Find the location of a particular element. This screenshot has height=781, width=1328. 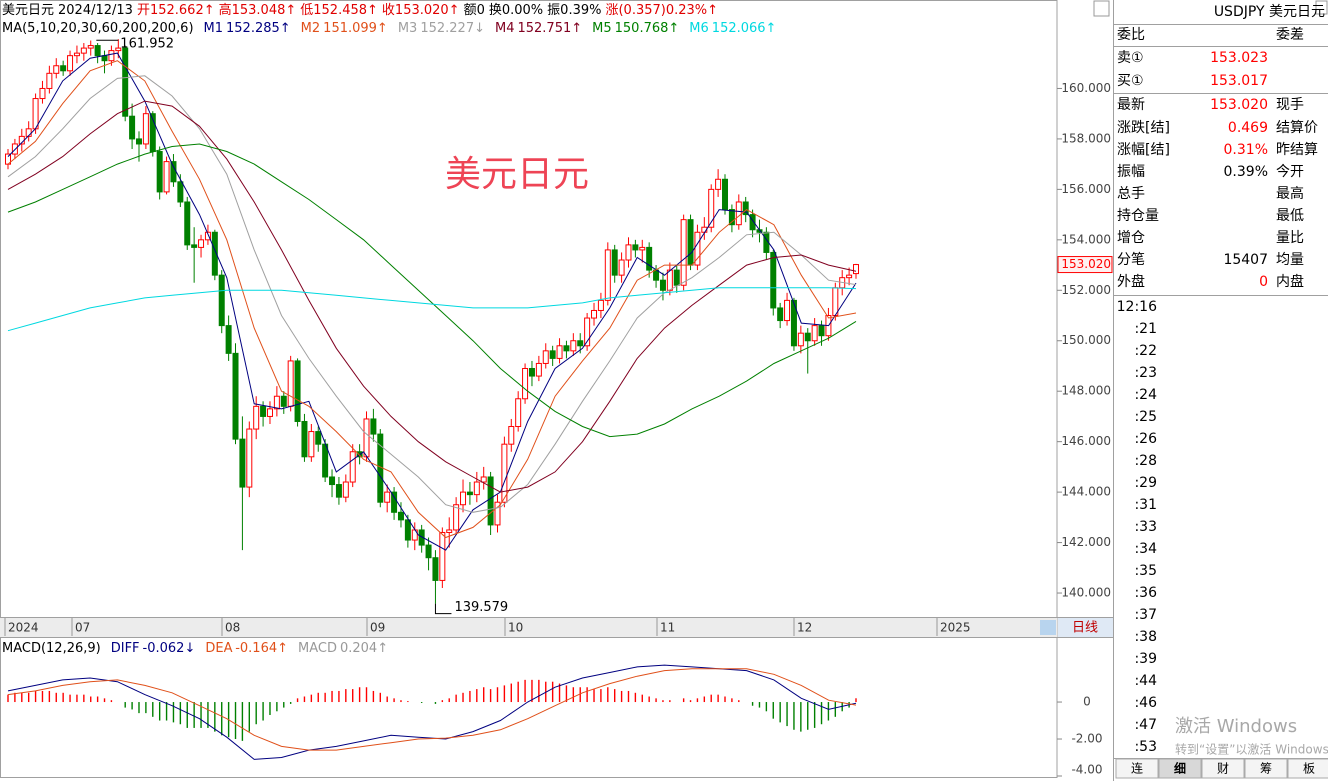

legend-name: MACD is located at coordinates (317, 648).